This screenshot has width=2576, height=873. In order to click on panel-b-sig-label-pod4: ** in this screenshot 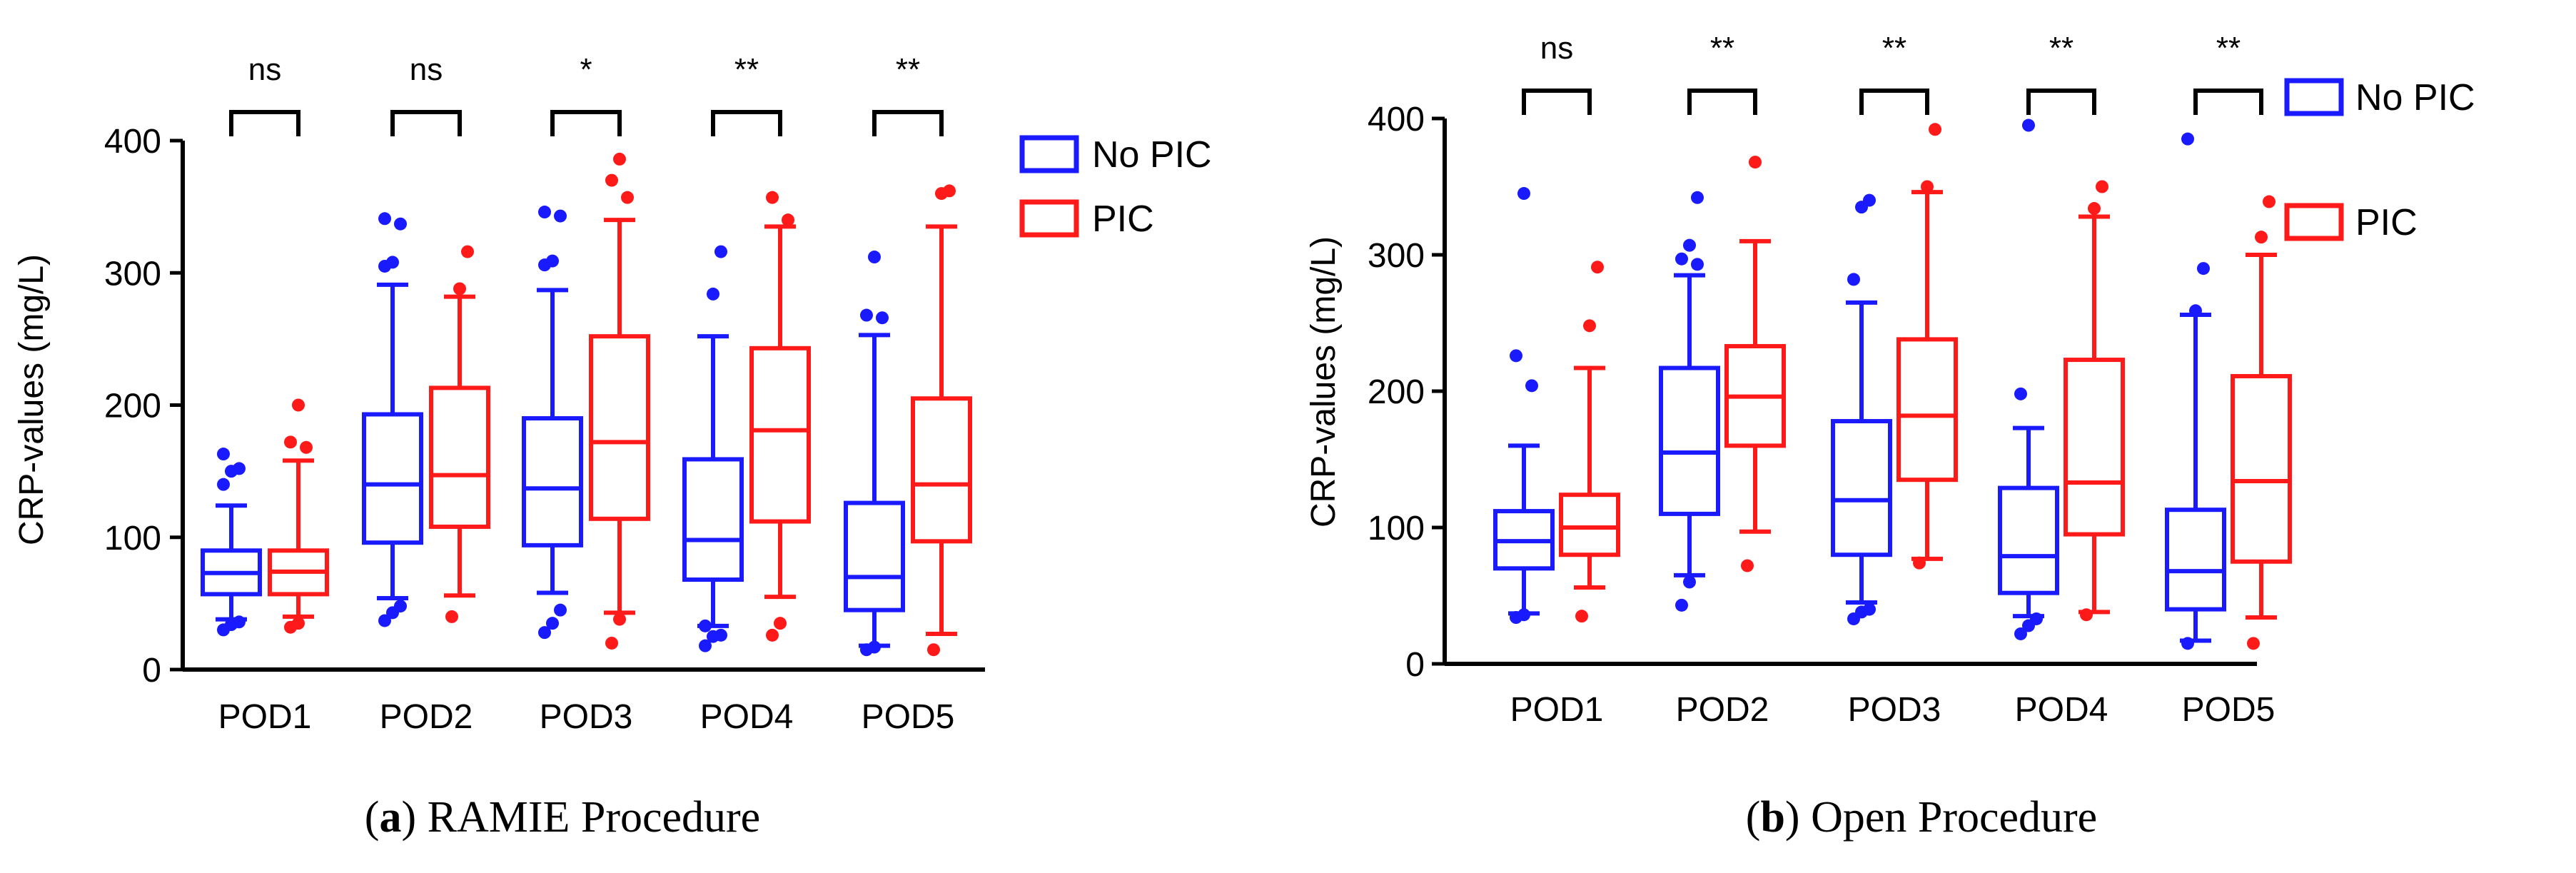, I will do `click(2061, 48)`.